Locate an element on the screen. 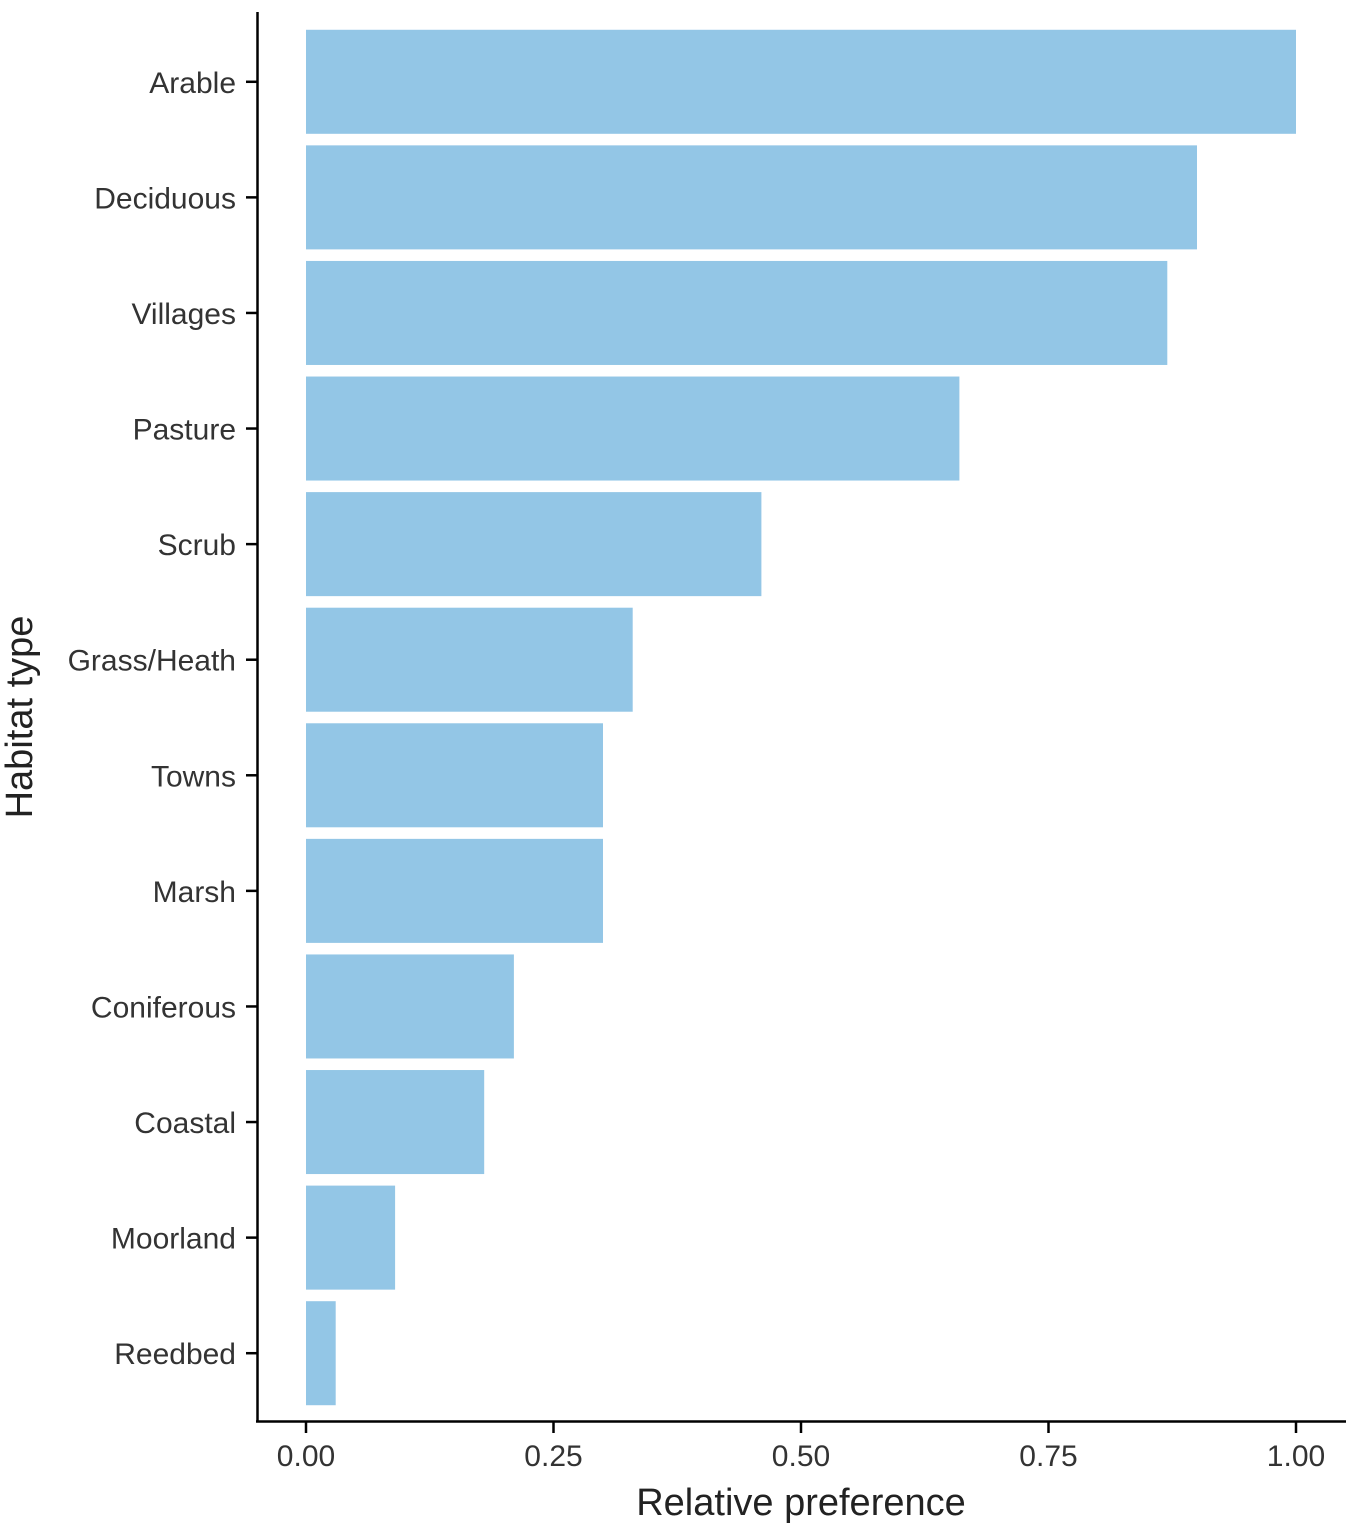 The width and height of the screenshot is (1358, 1540). x-axis-title: Relative preference is located at coordinates (801, 1503).